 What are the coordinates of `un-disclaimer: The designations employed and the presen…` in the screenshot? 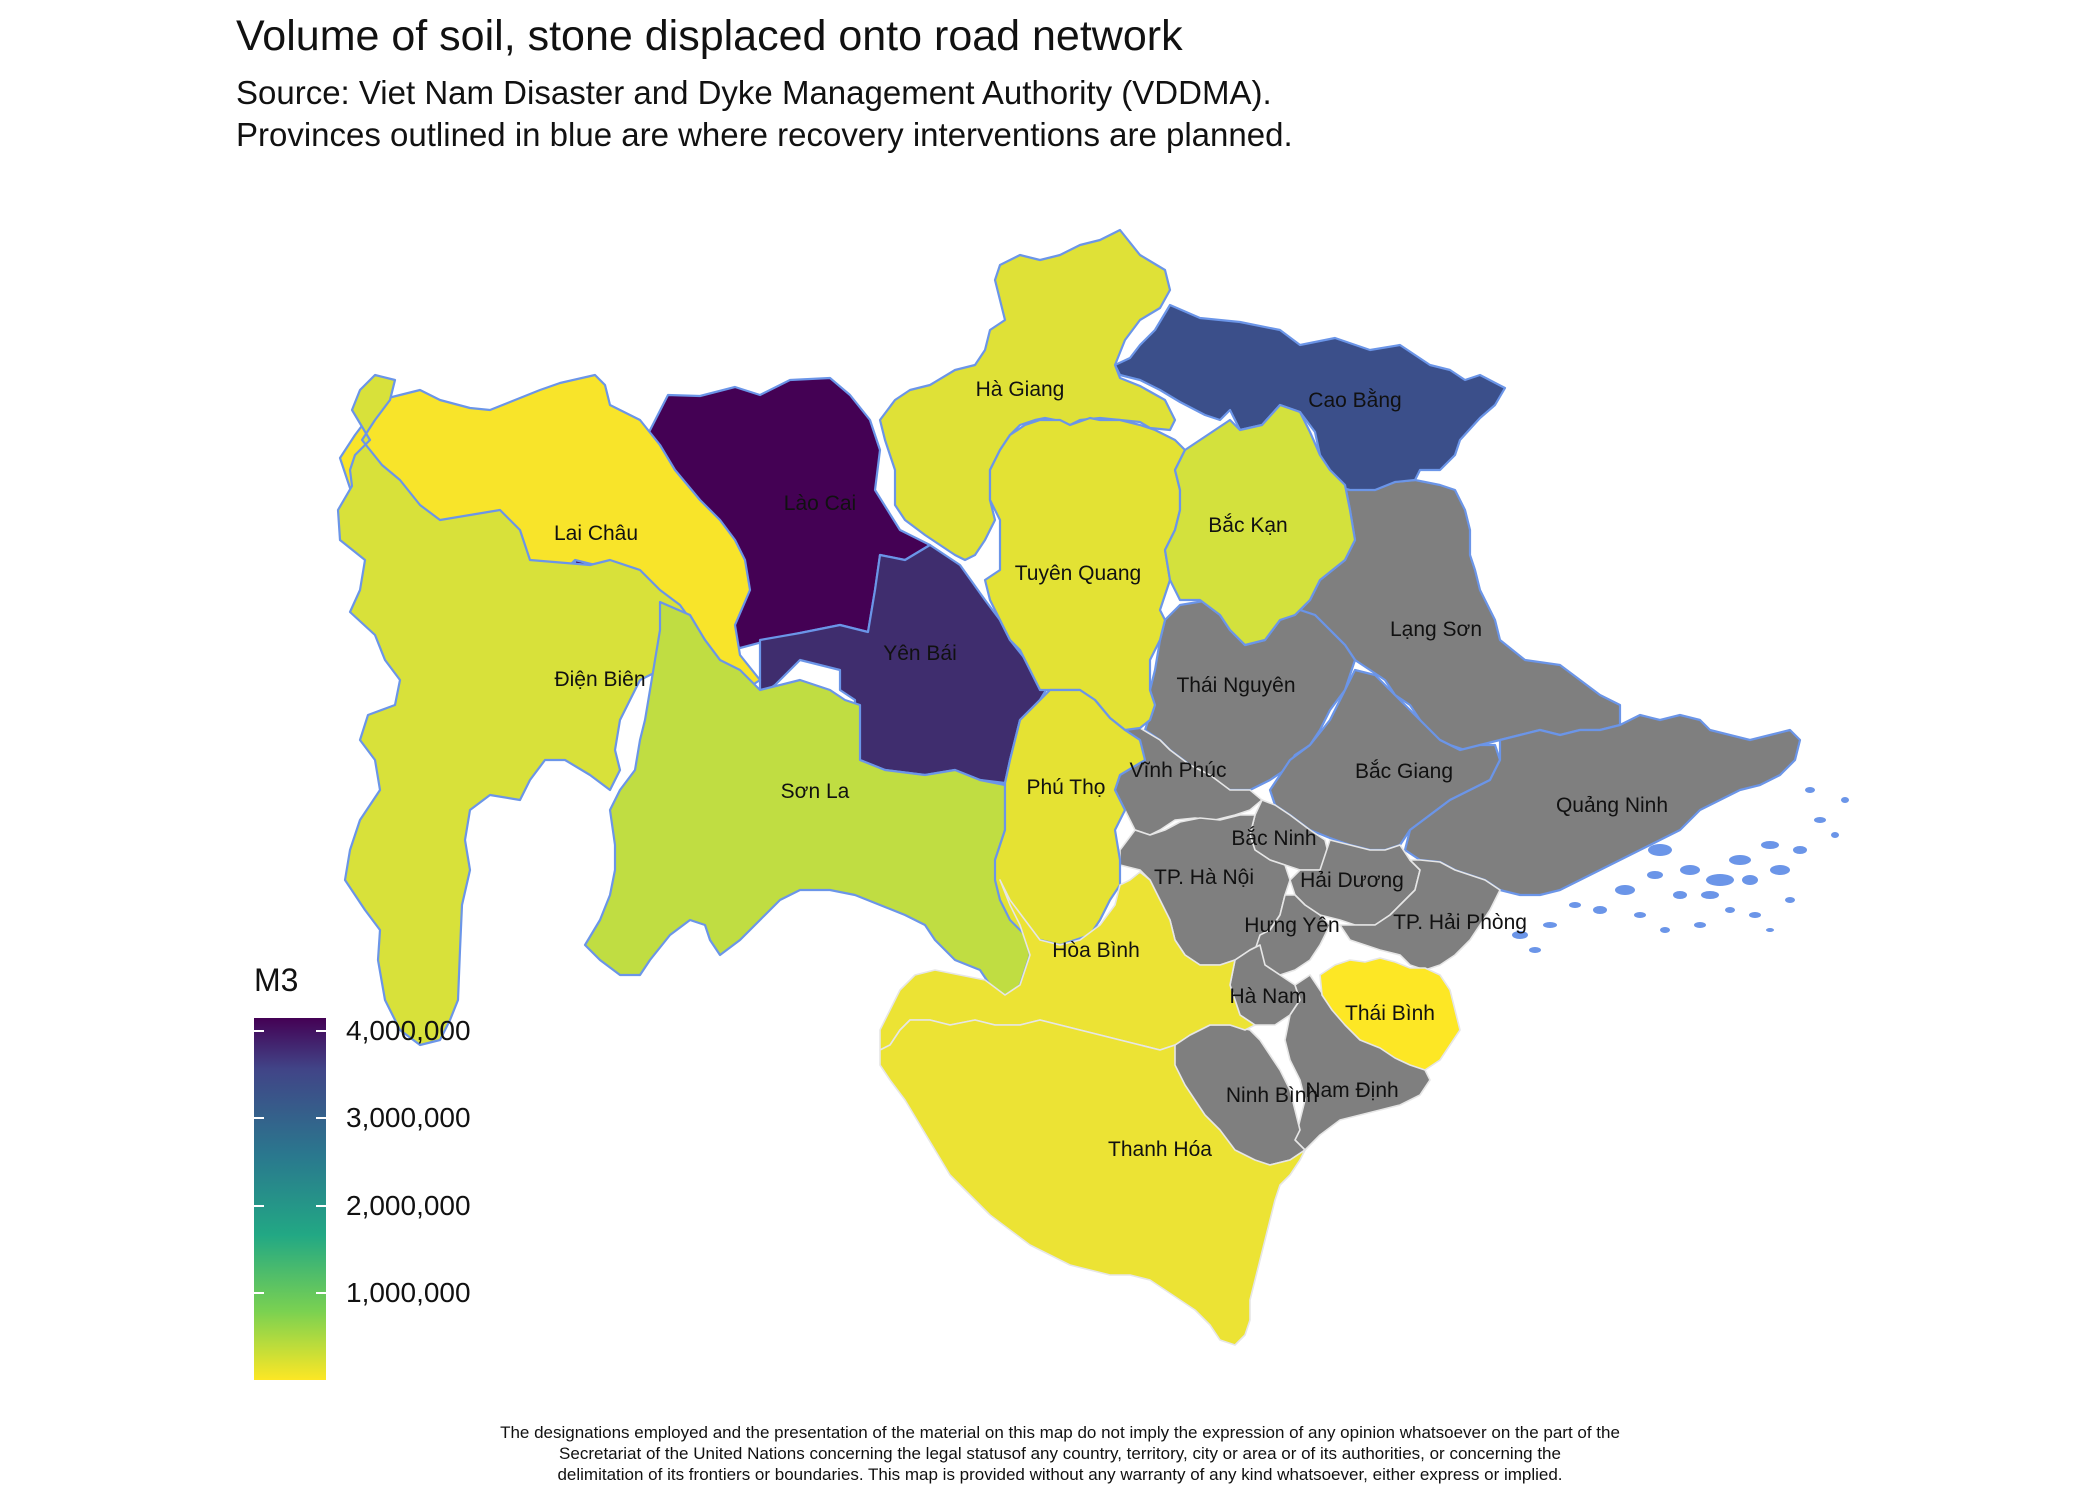 It's located at (1060, 1453).